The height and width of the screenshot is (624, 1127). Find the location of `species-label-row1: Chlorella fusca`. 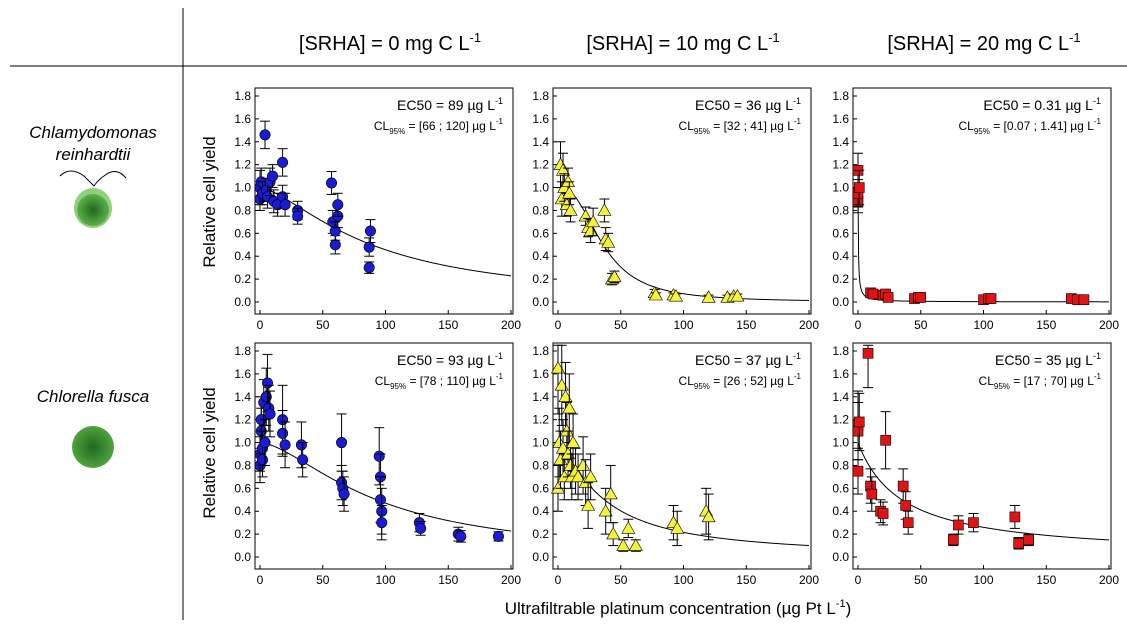

species-label-row1: Chlorella fusca is located at coordinates (93, 396).